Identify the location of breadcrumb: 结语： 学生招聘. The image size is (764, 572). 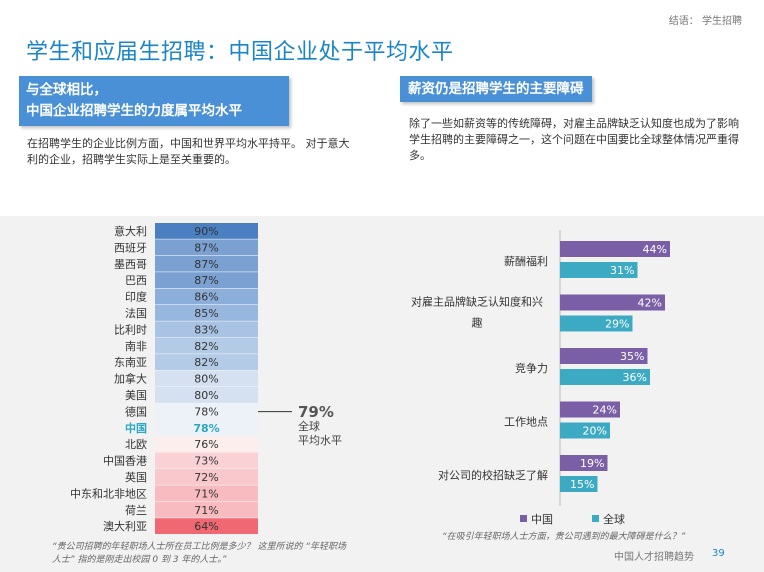
(705, 21).